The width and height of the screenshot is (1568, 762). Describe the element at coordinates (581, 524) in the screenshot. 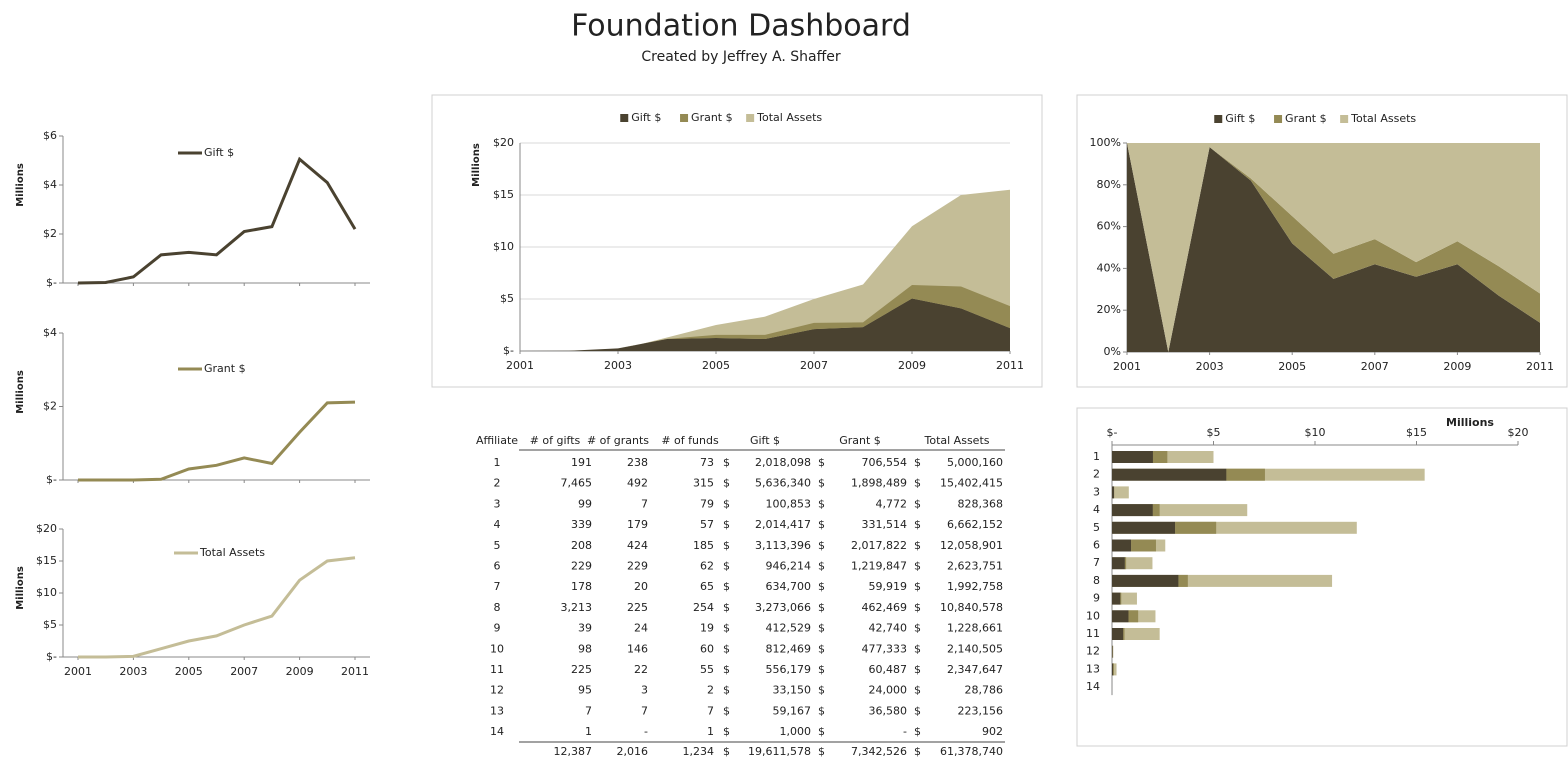

I see `table-cell: 339` at that location.